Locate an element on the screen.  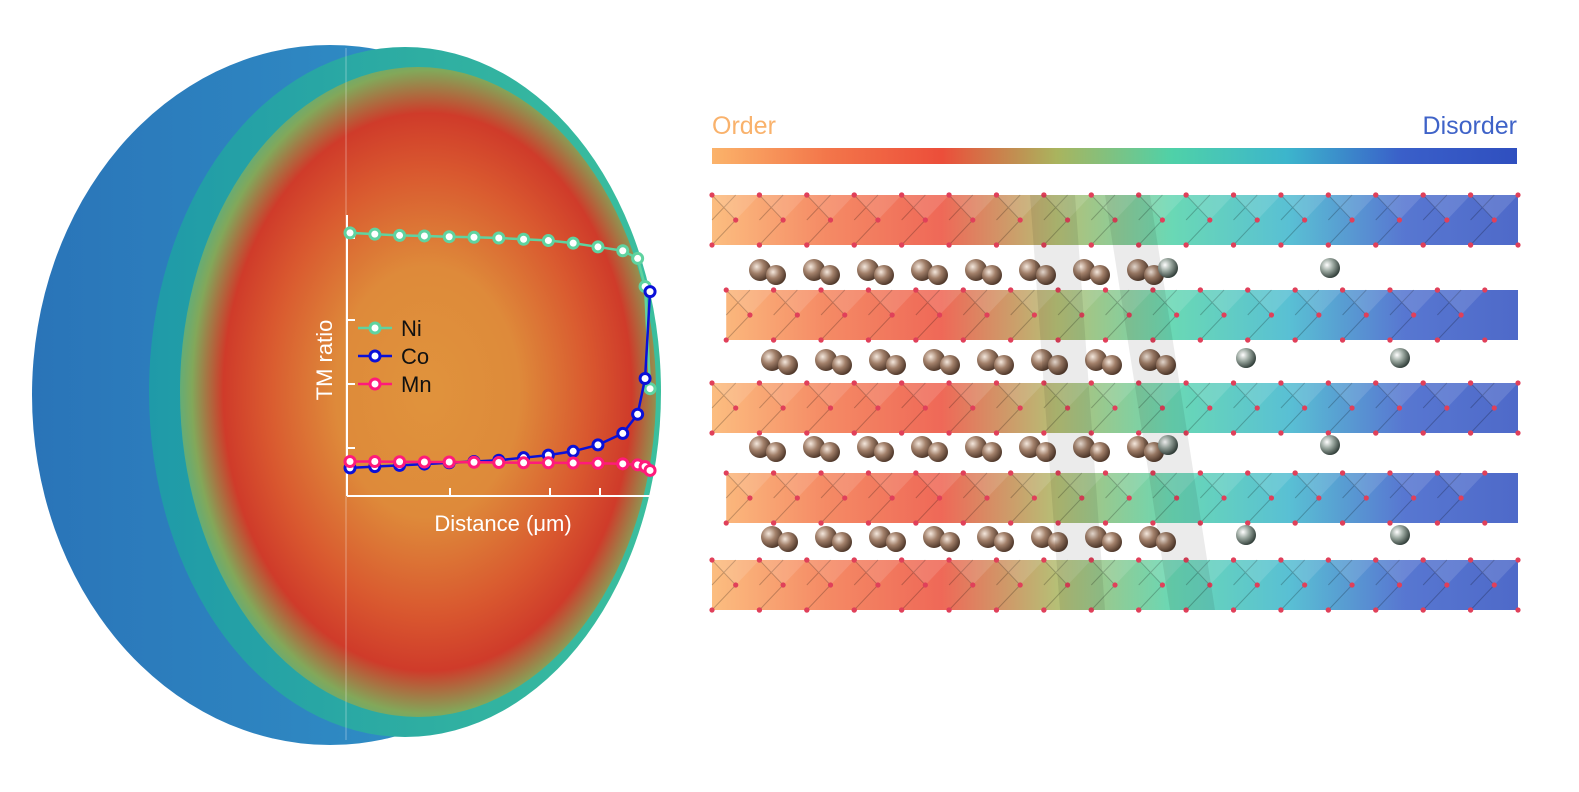
legend-item-mn: Mn is located at coordinates (395, 384).